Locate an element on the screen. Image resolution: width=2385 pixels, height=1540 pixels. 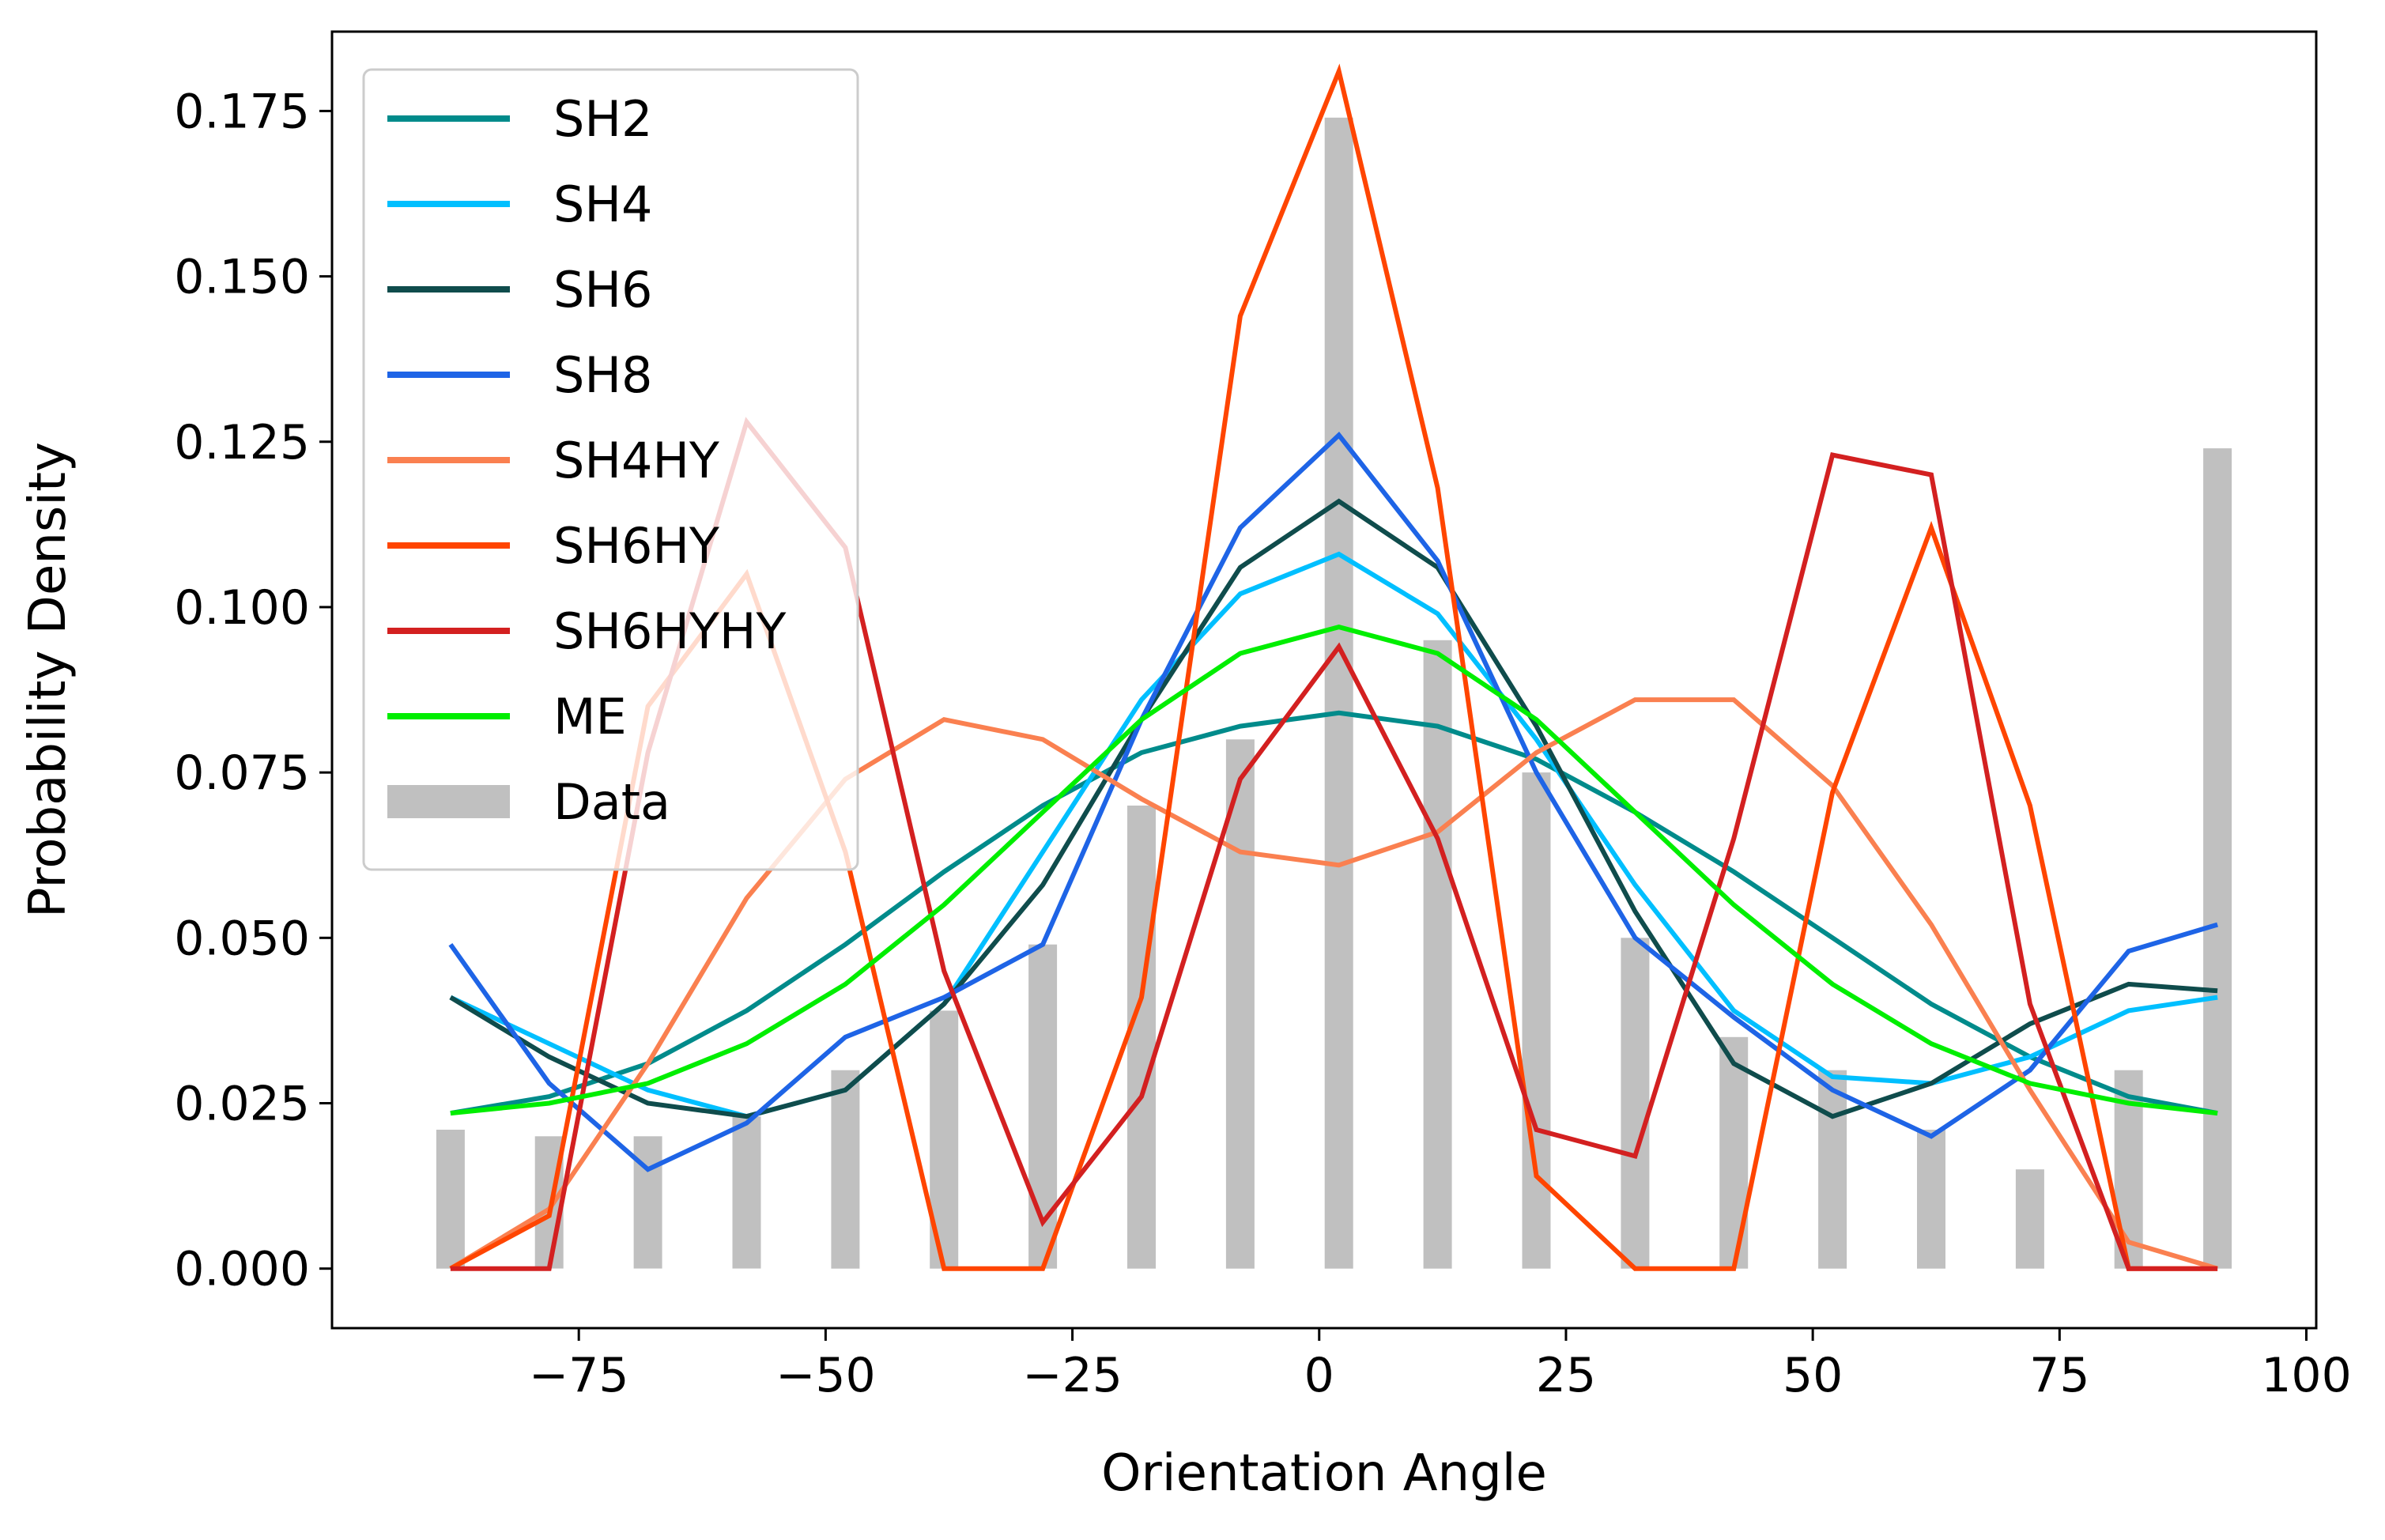
x-axis: −75 −50 −25 0 25 50 75 100 is located at coordinates (1440, 1365).